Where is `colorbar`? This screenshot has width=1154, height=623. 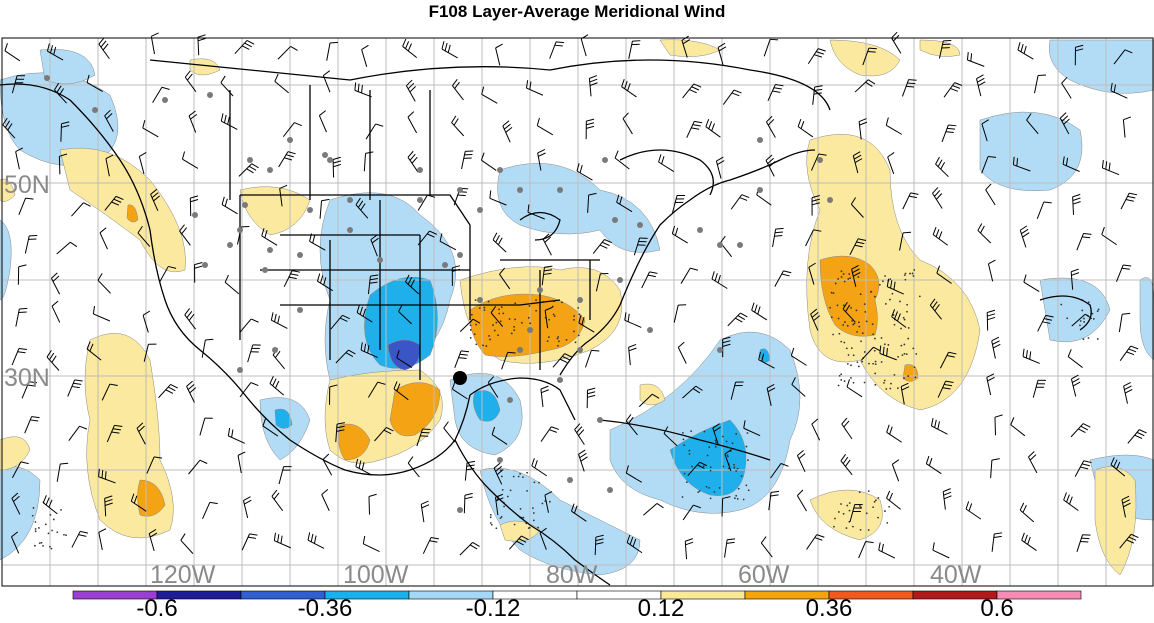 colorbar is located at coordinates (577, 595).